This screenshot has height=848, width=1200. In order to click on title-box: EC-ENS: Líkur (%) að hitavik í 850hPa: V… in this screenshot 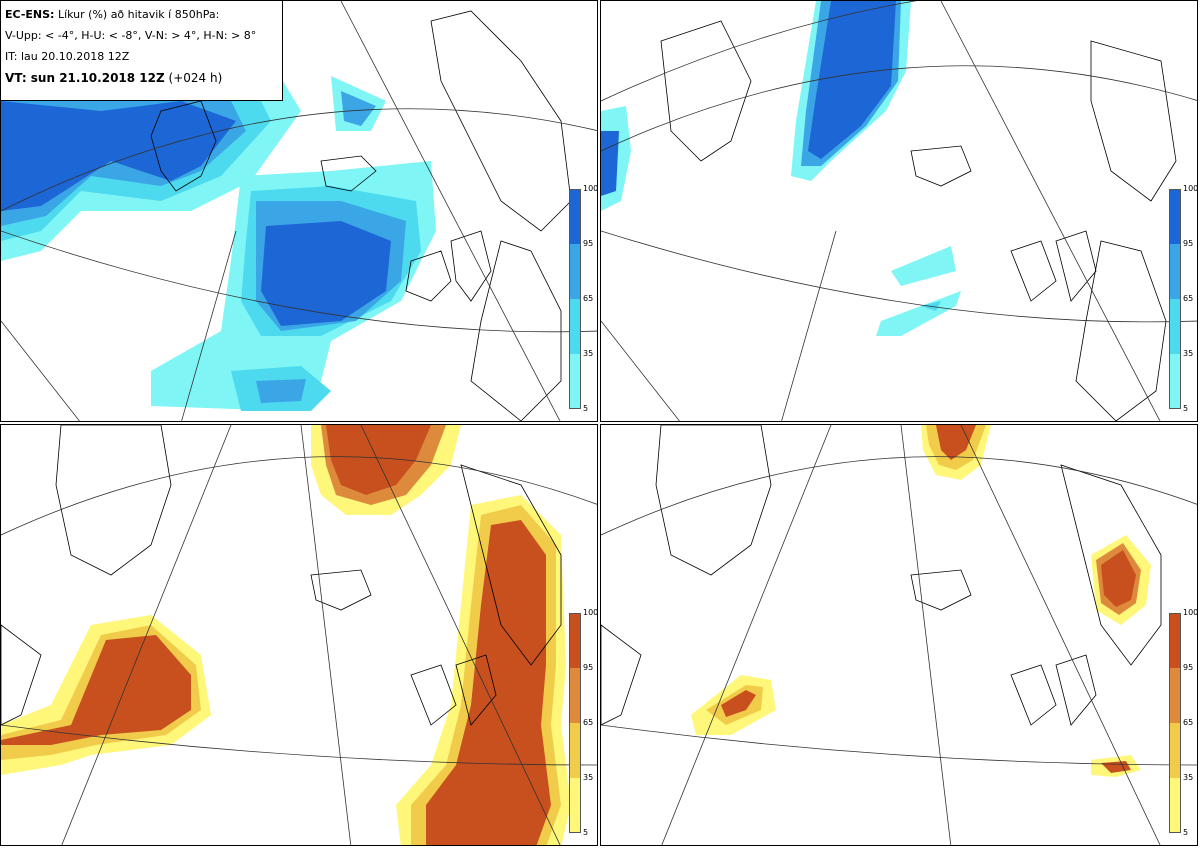, I will do `click(142, 51)`.